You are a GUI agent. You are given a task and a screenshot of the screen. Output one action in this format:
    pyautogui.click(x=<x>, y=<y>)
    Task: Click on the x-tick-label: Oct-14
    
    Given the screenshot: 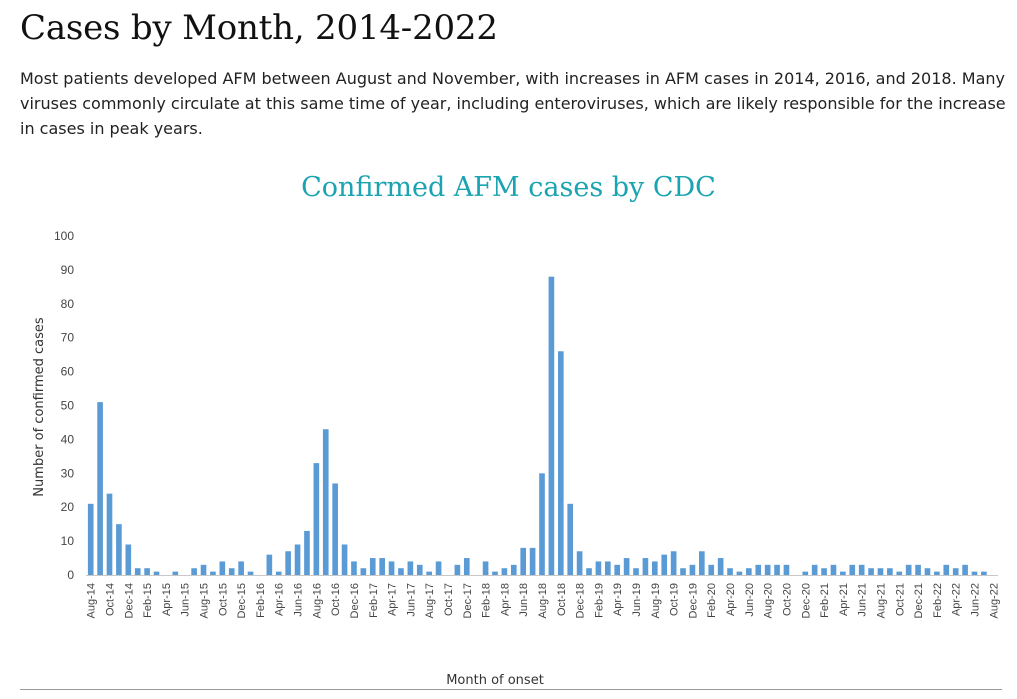 What is the action you would take?
    pyautogui.click(x=111, y=599)
    